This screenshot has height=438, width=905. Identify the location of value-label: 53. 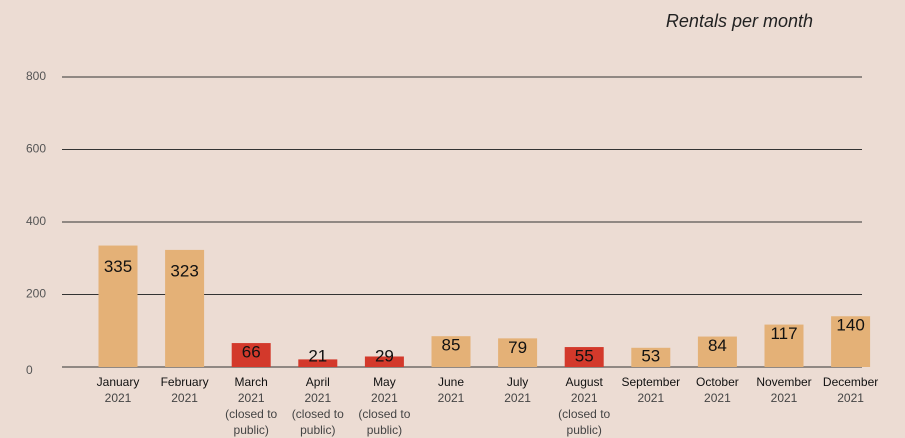
(650, 355).